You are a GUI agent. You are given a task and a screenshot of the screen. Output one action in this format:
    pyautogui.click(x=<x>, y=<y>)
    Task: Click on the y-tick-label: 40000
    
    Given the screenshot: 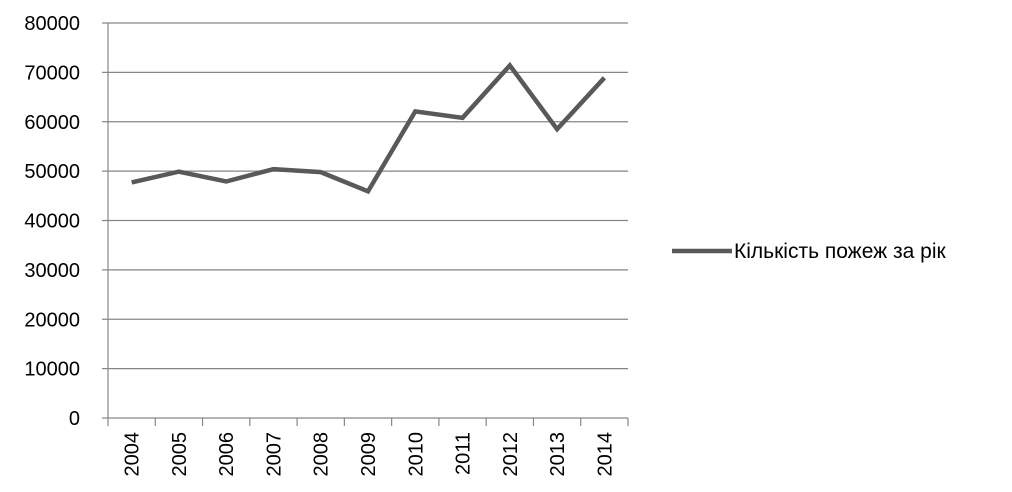 What is the action you would take?
    pyautogui.click(x=52, y=222)
    